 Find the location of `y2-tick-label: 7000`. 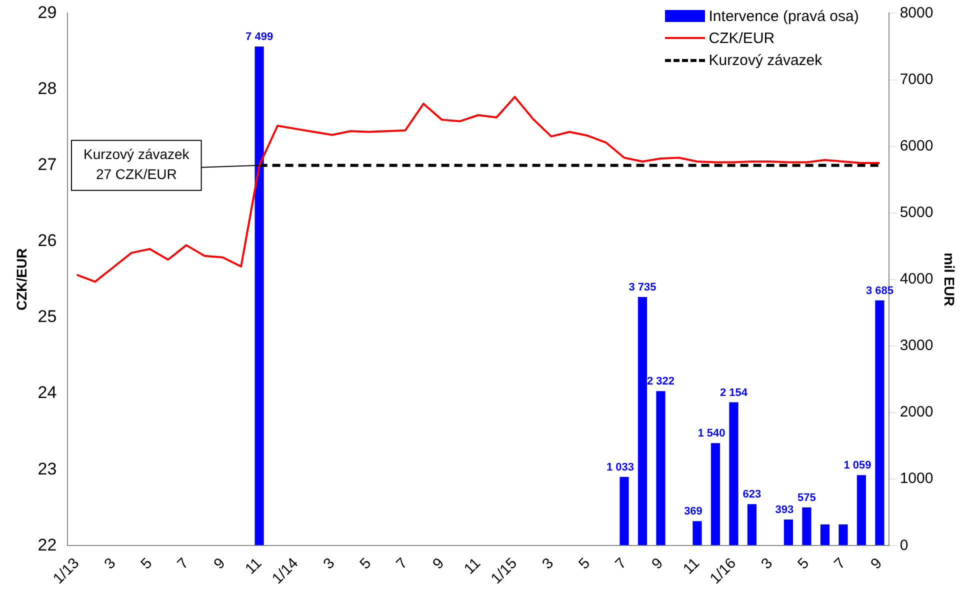

y2-tick-label: 7000 is located at coordinates (917, 79).